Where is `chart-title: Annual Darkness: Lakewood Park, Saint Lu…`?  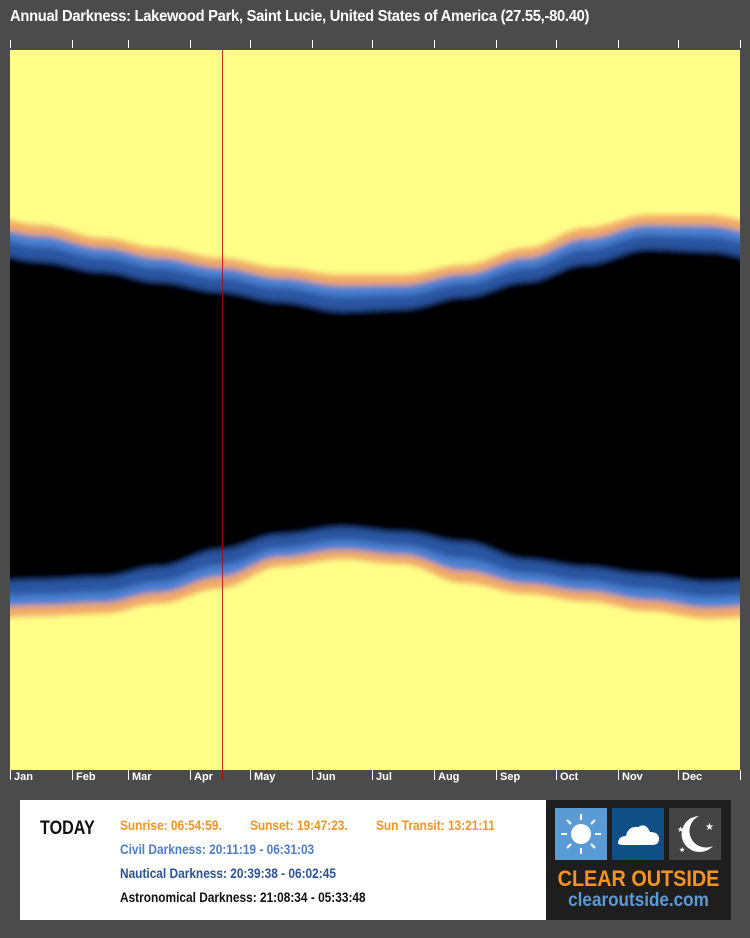
chart-title: Annual Darkness: Lakewood Park, Saint Lu… is located at coordinates (300, 16).